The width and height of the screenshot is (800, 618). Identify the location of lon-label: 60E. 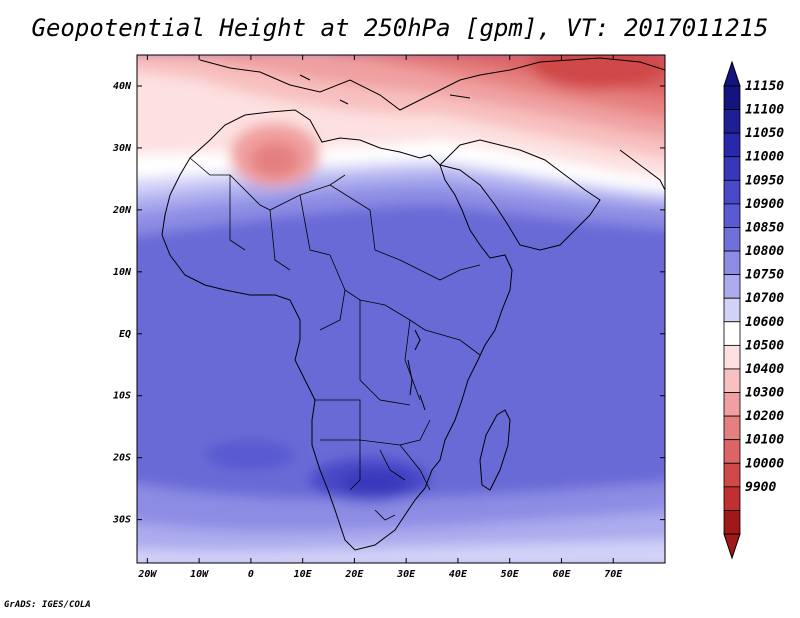
(561, 574).